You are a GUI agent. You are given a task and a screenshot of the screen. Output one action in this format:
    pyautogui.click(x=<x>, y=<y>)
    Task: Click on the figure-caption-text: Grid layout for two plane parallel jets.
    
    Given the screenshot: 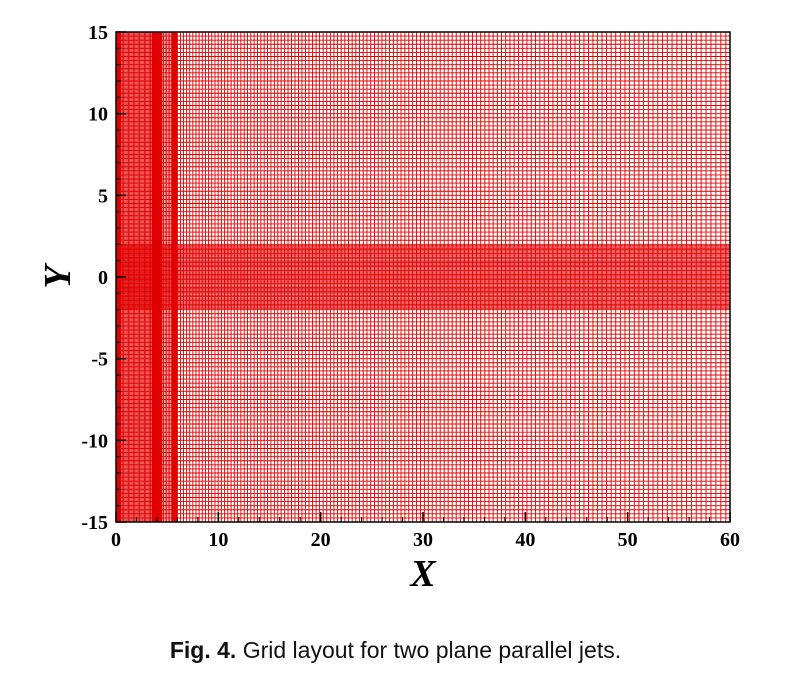 What is the action you would take?
    pyautogui.click(x=432, y=650)
    